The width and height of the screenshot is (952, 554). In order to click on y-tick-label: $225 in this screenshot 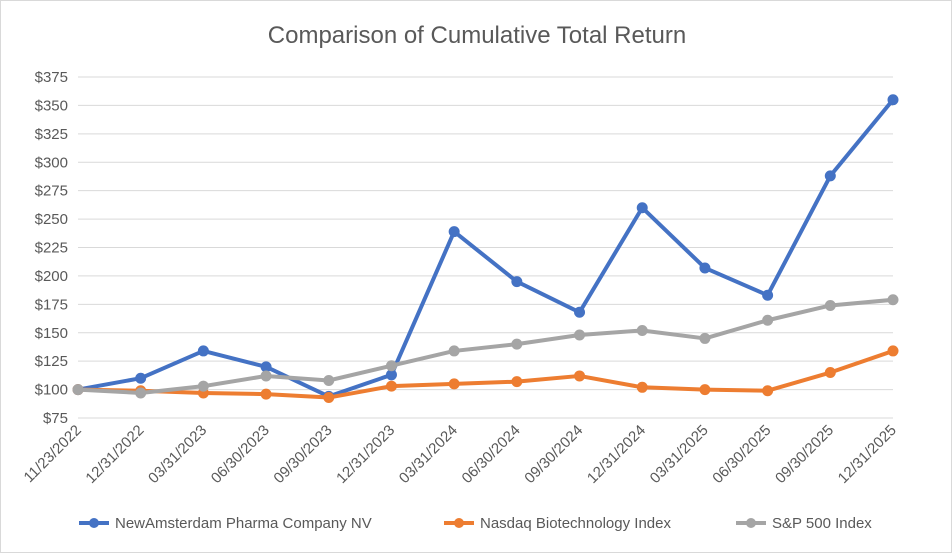, I will do `click(51, 248)`.